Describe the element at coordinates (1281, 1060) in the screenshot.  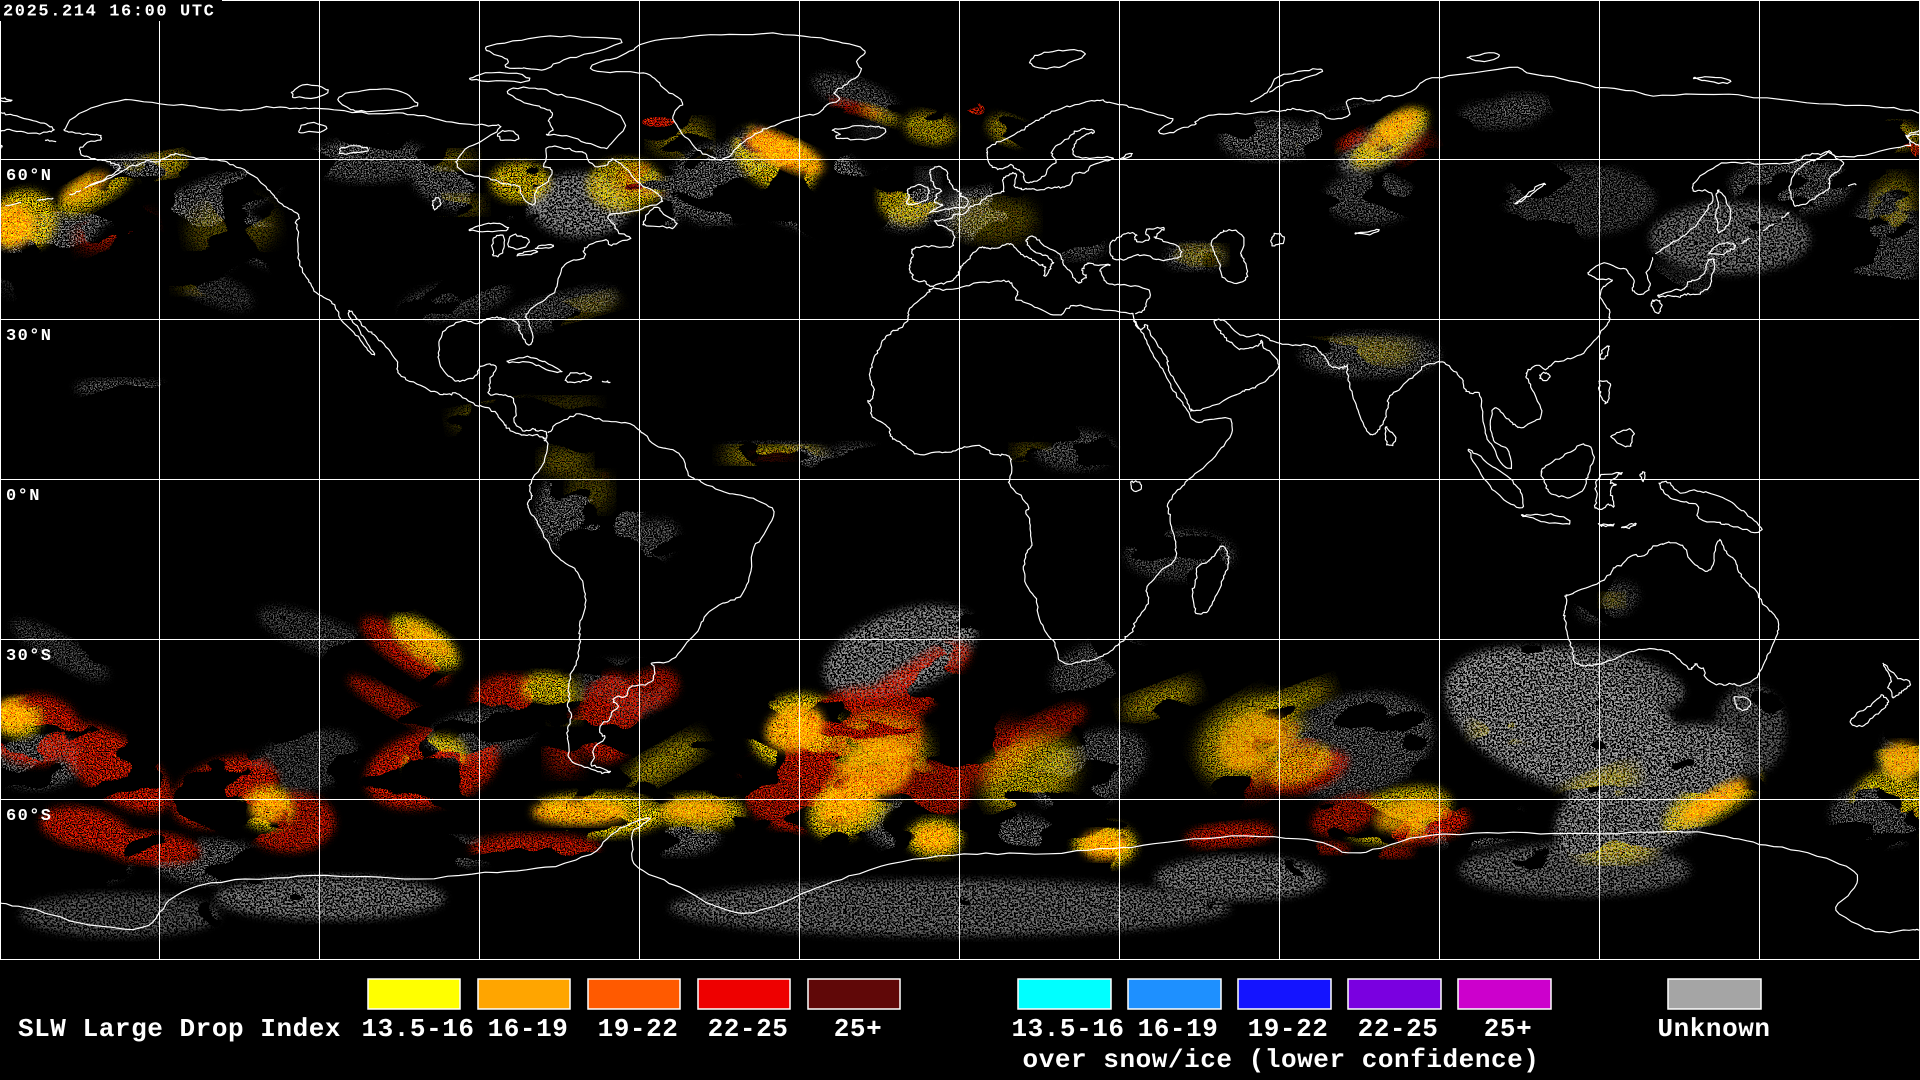
I see `svg-text:over snow/ice (lower confidenc: over snow/ice (lower confidence)` at that location.